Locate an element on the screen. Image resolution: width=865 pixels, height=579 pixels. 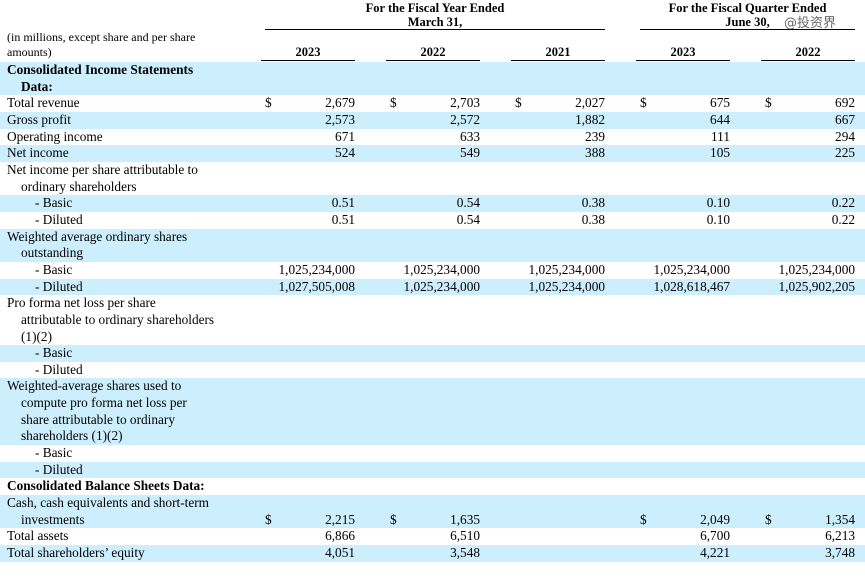
cell-value: 0.51 is located at coordinates (343, 219).